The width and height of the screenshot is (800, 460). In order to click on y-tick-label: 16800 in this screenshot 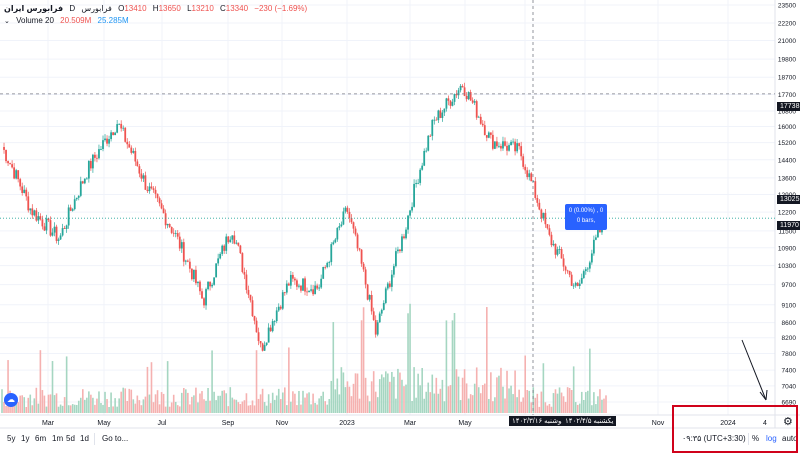, I will do `click(787, 112)`.